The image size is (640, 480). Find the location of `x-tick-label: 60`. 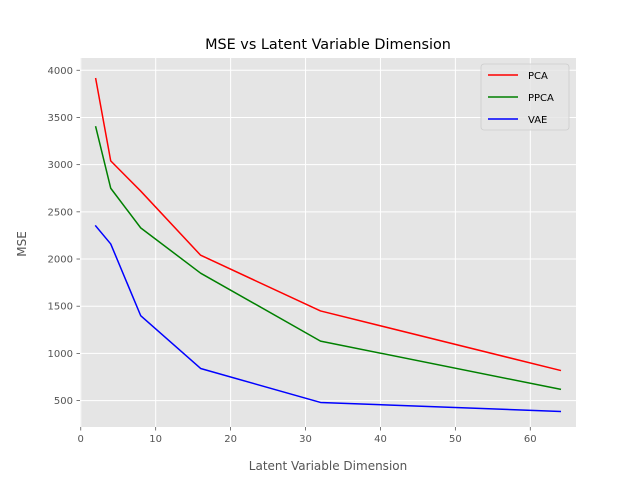

x-tick-label: 60 is located at coordinates (530, 439).